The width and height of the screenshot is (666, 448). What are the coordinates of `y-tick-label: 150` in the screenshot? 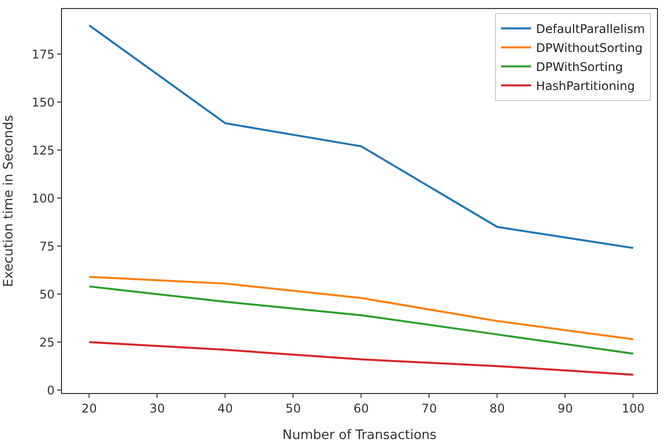 It's located at (43, 102).